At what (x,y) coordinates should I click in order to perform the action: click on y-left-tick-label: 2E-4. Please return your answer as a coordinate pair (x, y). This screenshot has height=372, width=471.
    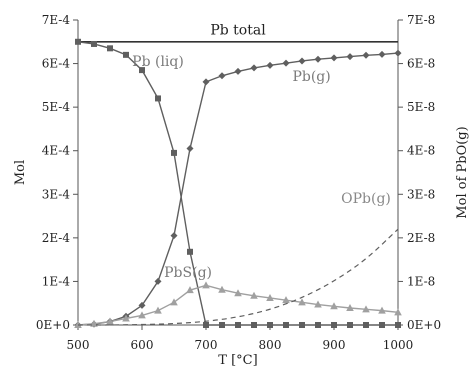
    Looking at the image, I should click on (56, 238).